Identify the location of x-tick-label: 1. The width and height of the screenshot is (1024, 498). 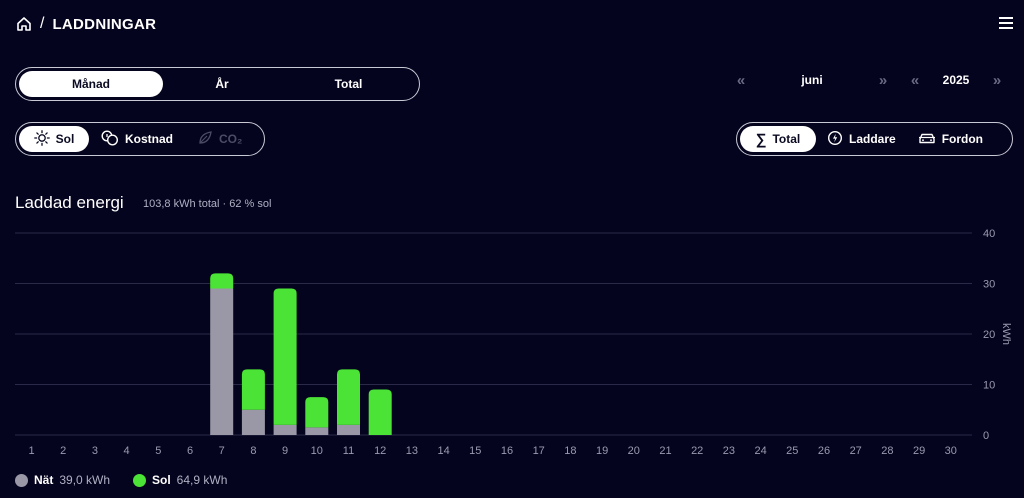
(31, 451).